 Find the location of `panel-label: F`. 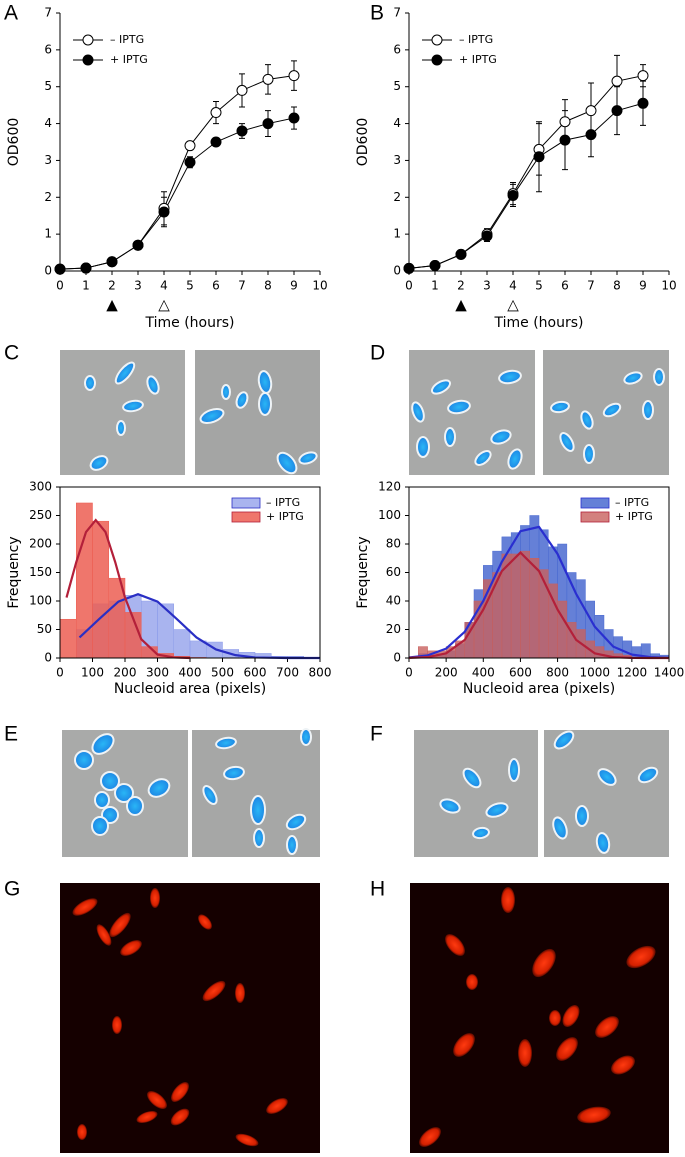

panel-label: F is located at coordinates (376, 734).